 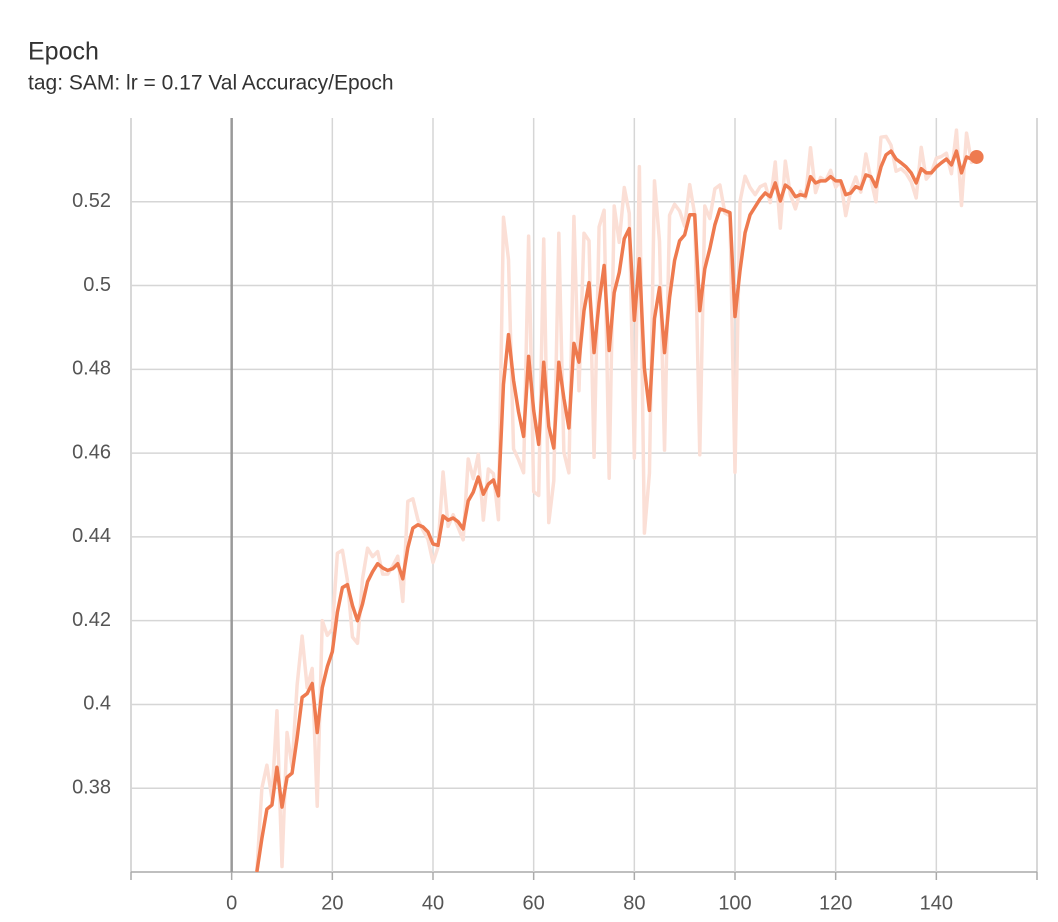 I want to click on last-point, so click(x=976, y=156).